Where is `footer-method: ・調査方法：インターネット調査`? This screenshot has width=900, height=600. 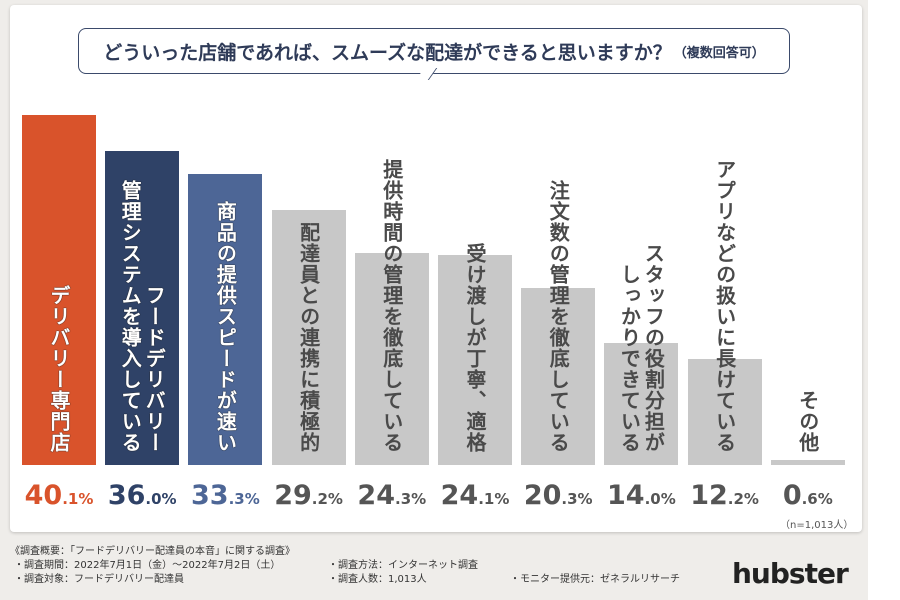
footer-method: ・調査方法：インターネット調査 is located at coordinates (403, 565).